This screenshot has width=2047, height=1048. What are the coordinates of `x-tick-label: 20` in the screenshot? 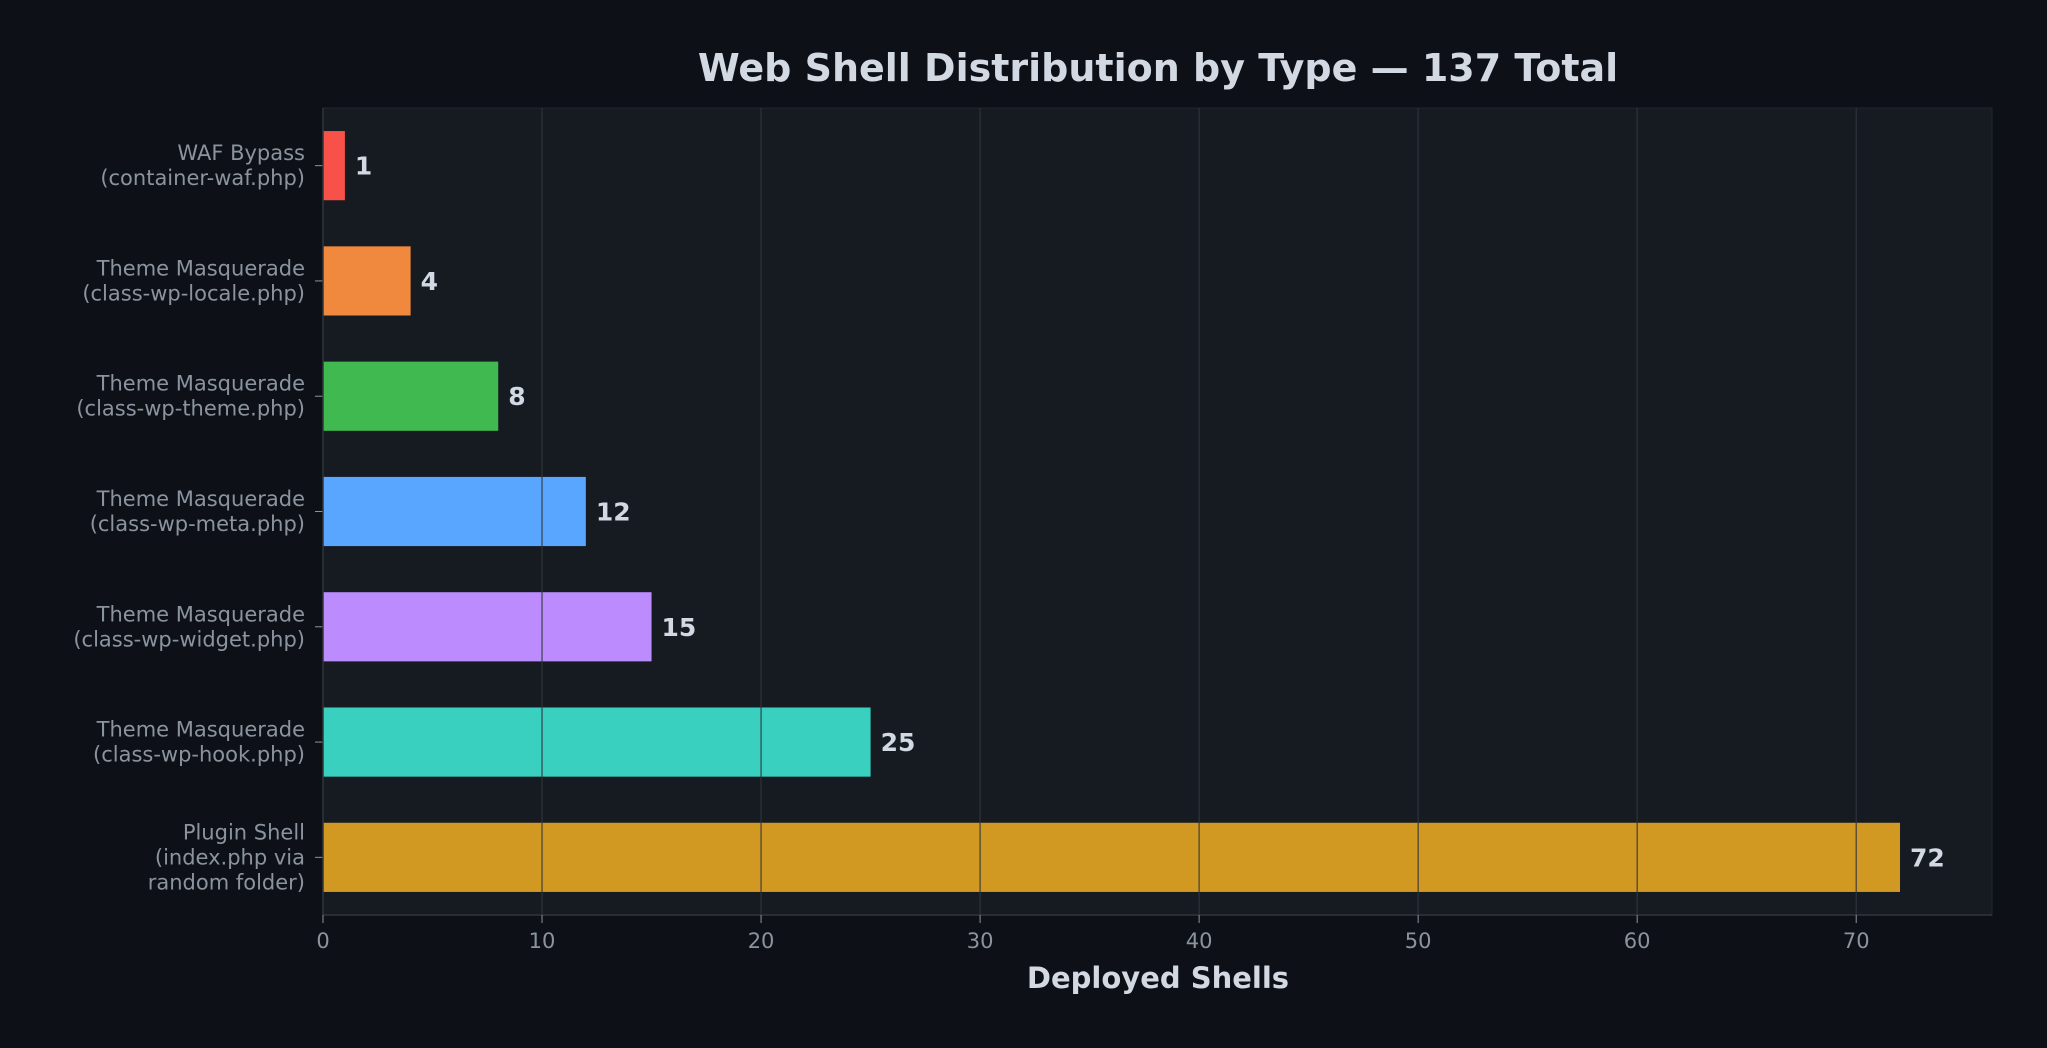 It's located at (761, 941).